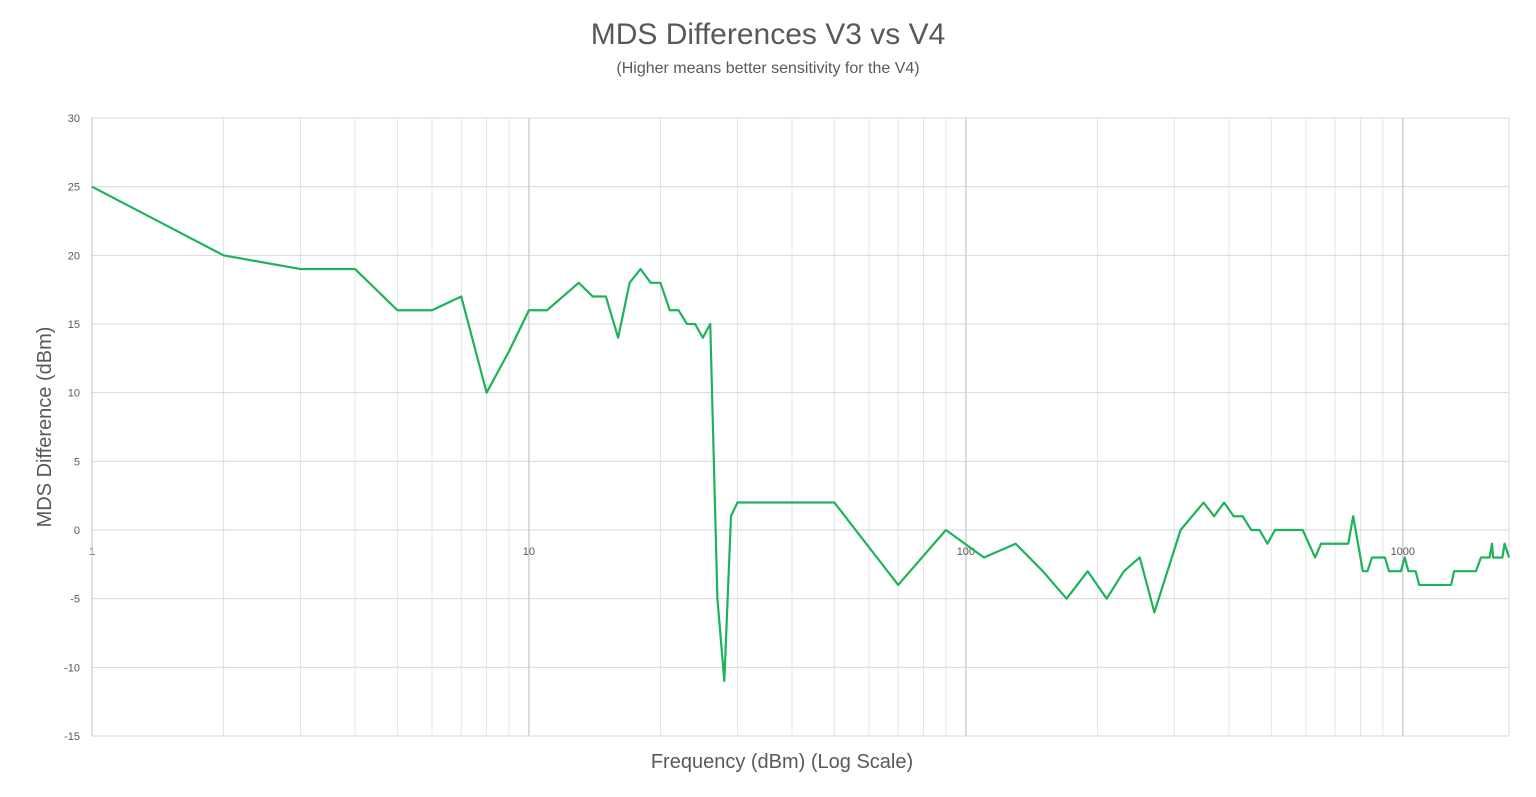 This screenshot has width=1536, height=797. I want to click on y-tick-label: 25, so click(74, 188).